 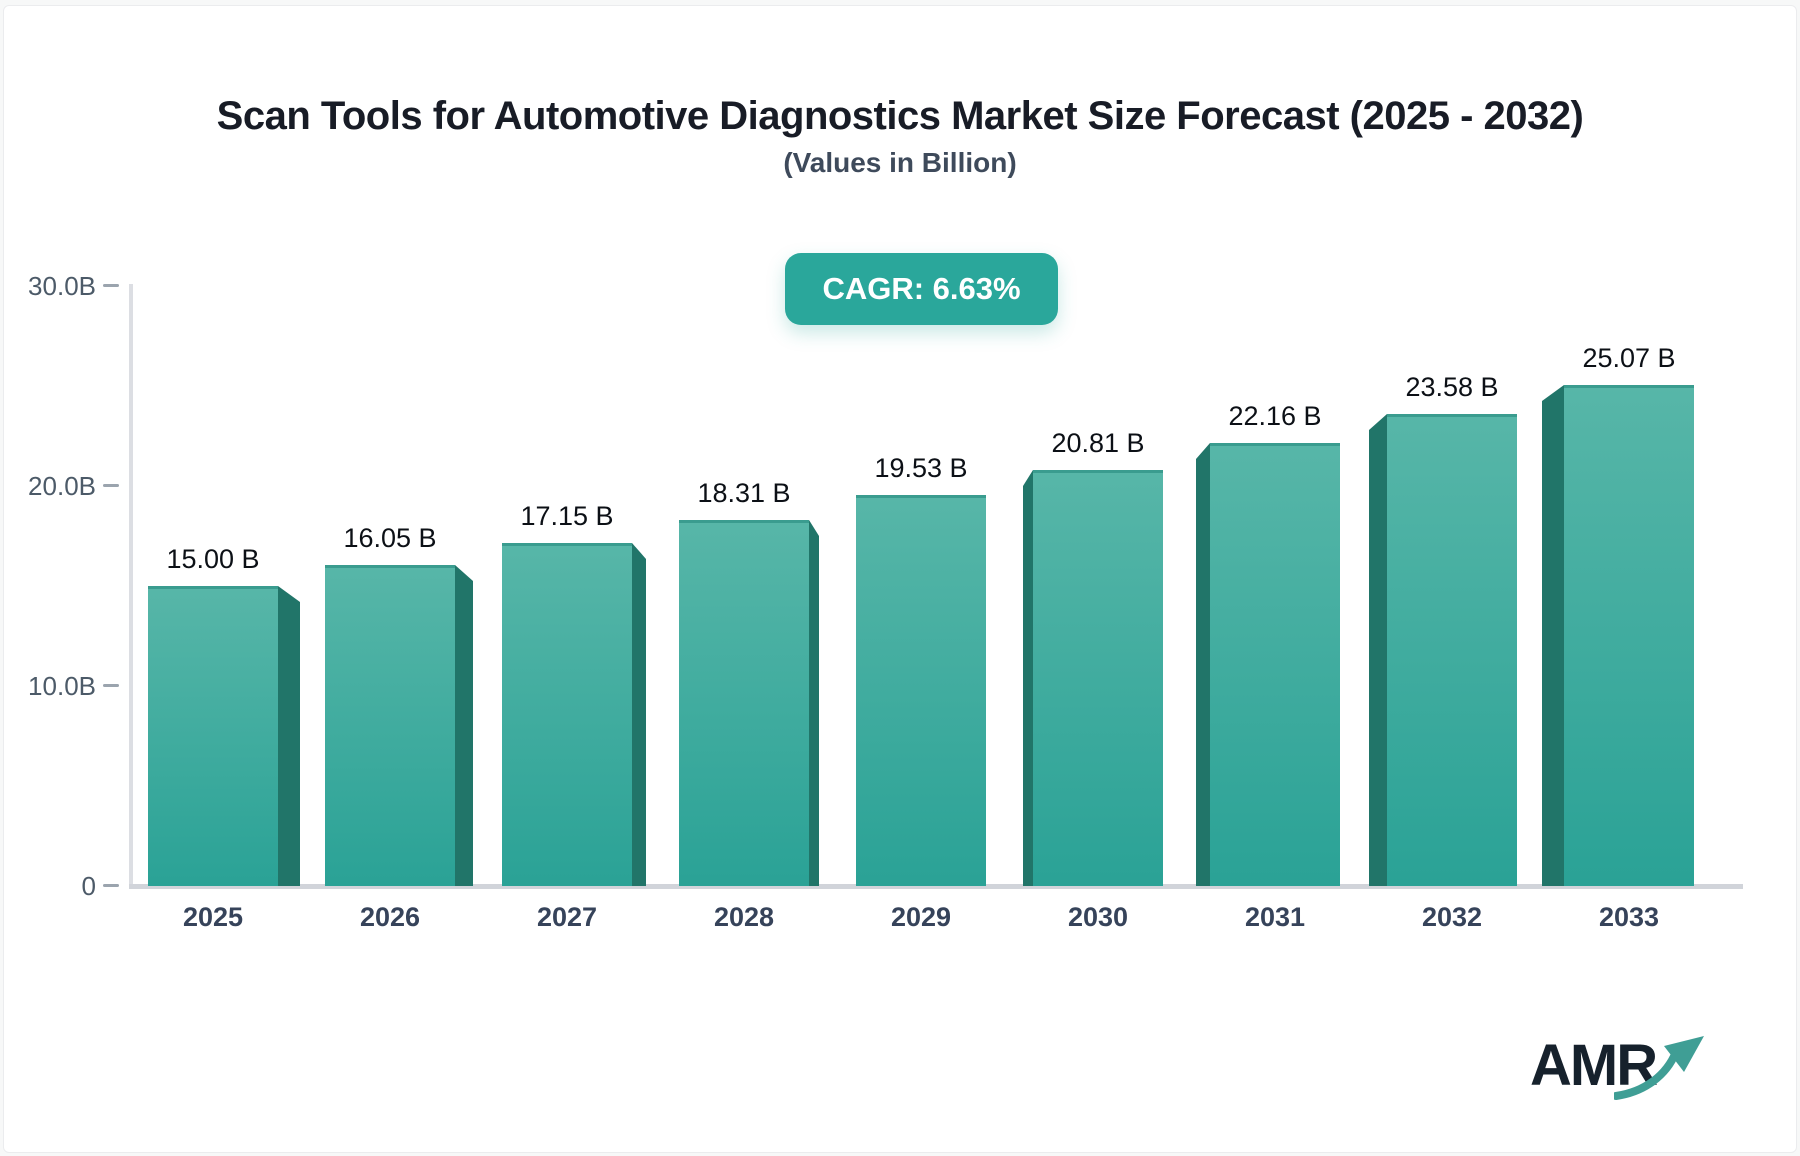 I want to click on bar-2031, so click(x=1275, y=664).